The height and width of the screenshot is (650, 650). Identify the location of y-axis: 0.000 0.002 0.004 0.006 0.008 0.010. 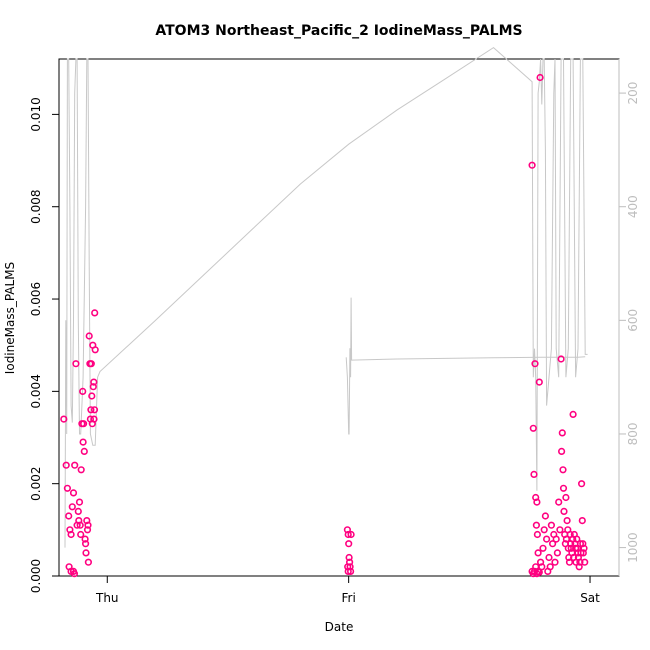
(44, 345).